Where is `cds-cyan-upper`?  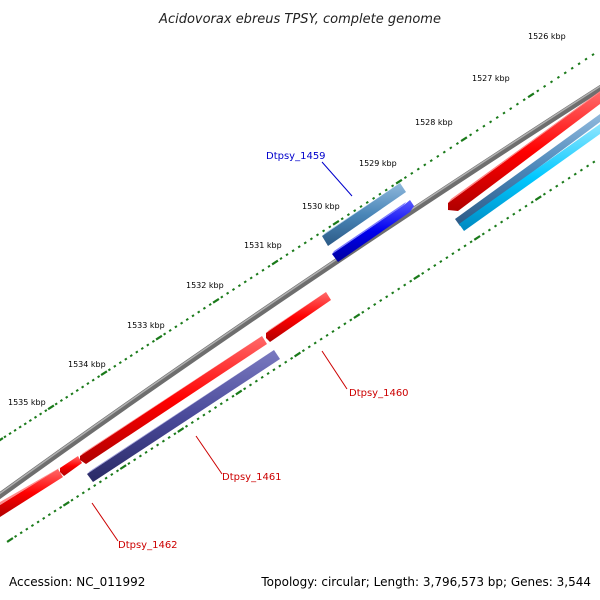 cds-cyan-upper is located at coordinates (529, 177).